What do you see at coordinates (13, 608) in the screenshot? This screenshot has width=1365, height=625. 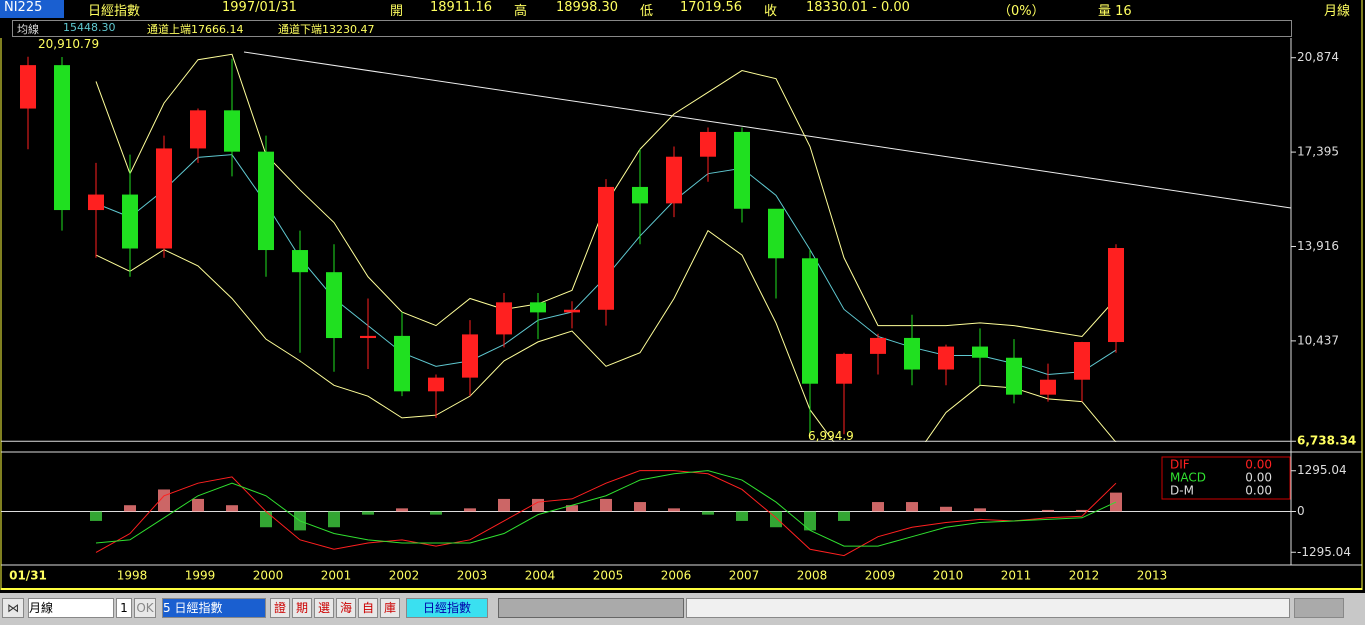 I see `nav-button: ⋈` at bounding box center [13, 608].